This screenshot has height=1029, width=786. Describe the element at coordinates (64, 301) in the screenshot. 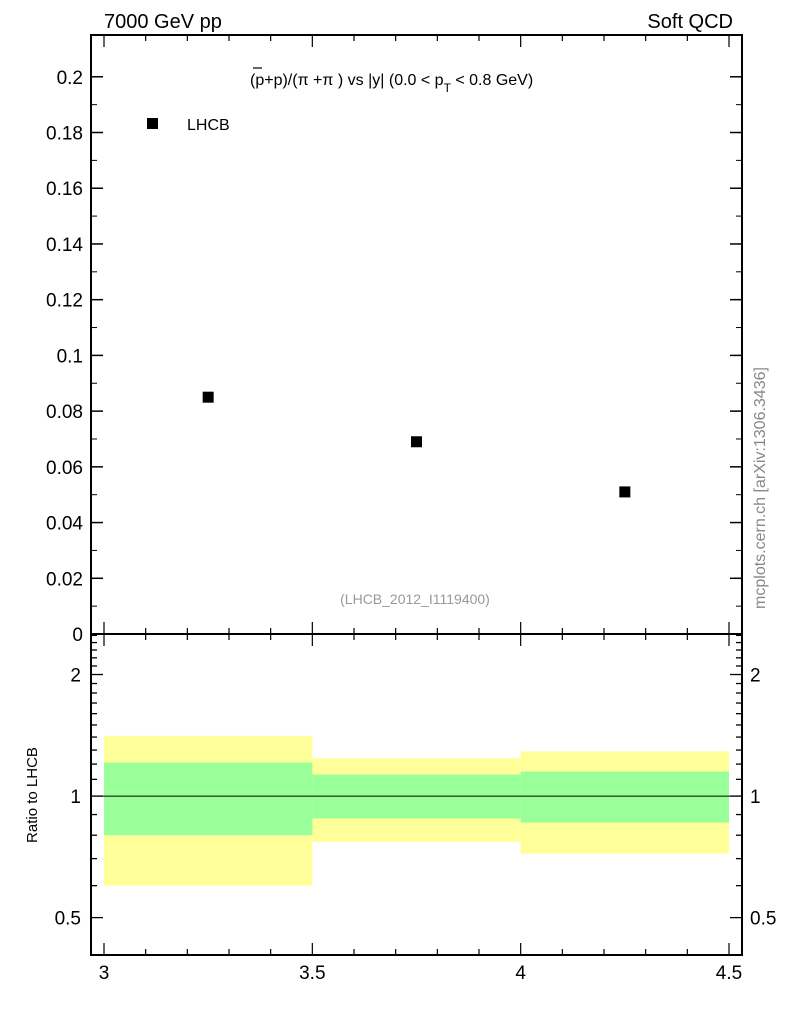

I see `ytick-label: 0.12` at that location.